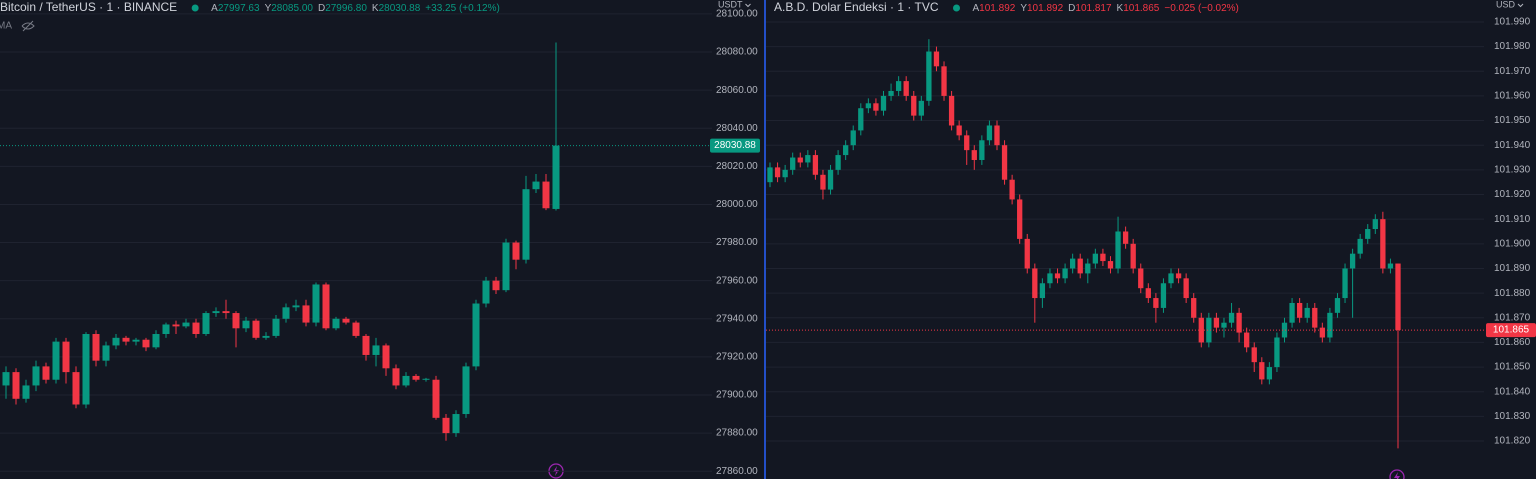  What do you see at coordinates (1512, 416) in the screenshot?
I see `y-tick-label: 101.830` at bounding box center [1512, 416].